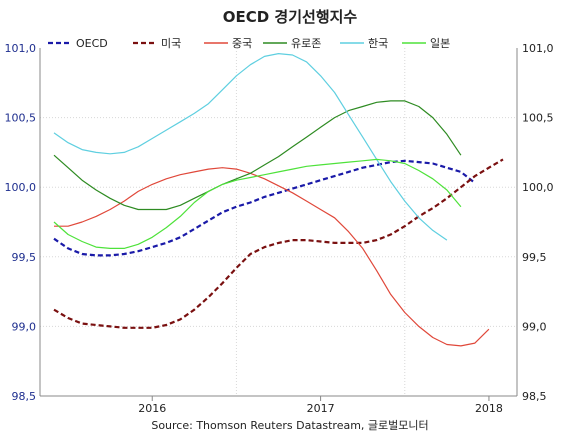 The image size is (581, 439). Describe the element at coordinates (290, 17) in the screenshot. I see `chart-title: OECD 경기선행지수` at that location.